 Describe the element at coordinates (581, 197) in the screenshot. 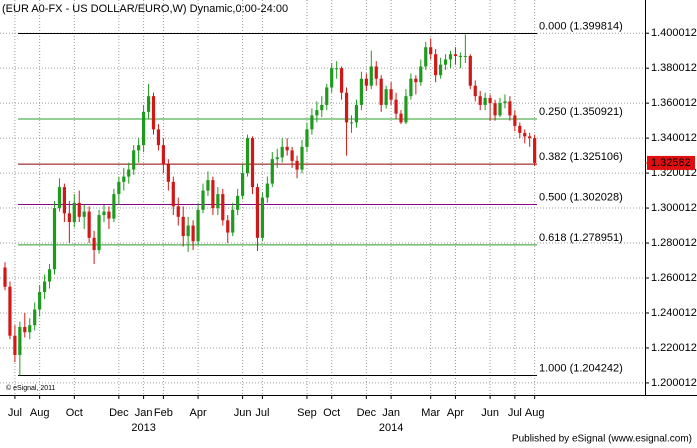

I see `fib-label: 0.500 (1.302028)` at that location.